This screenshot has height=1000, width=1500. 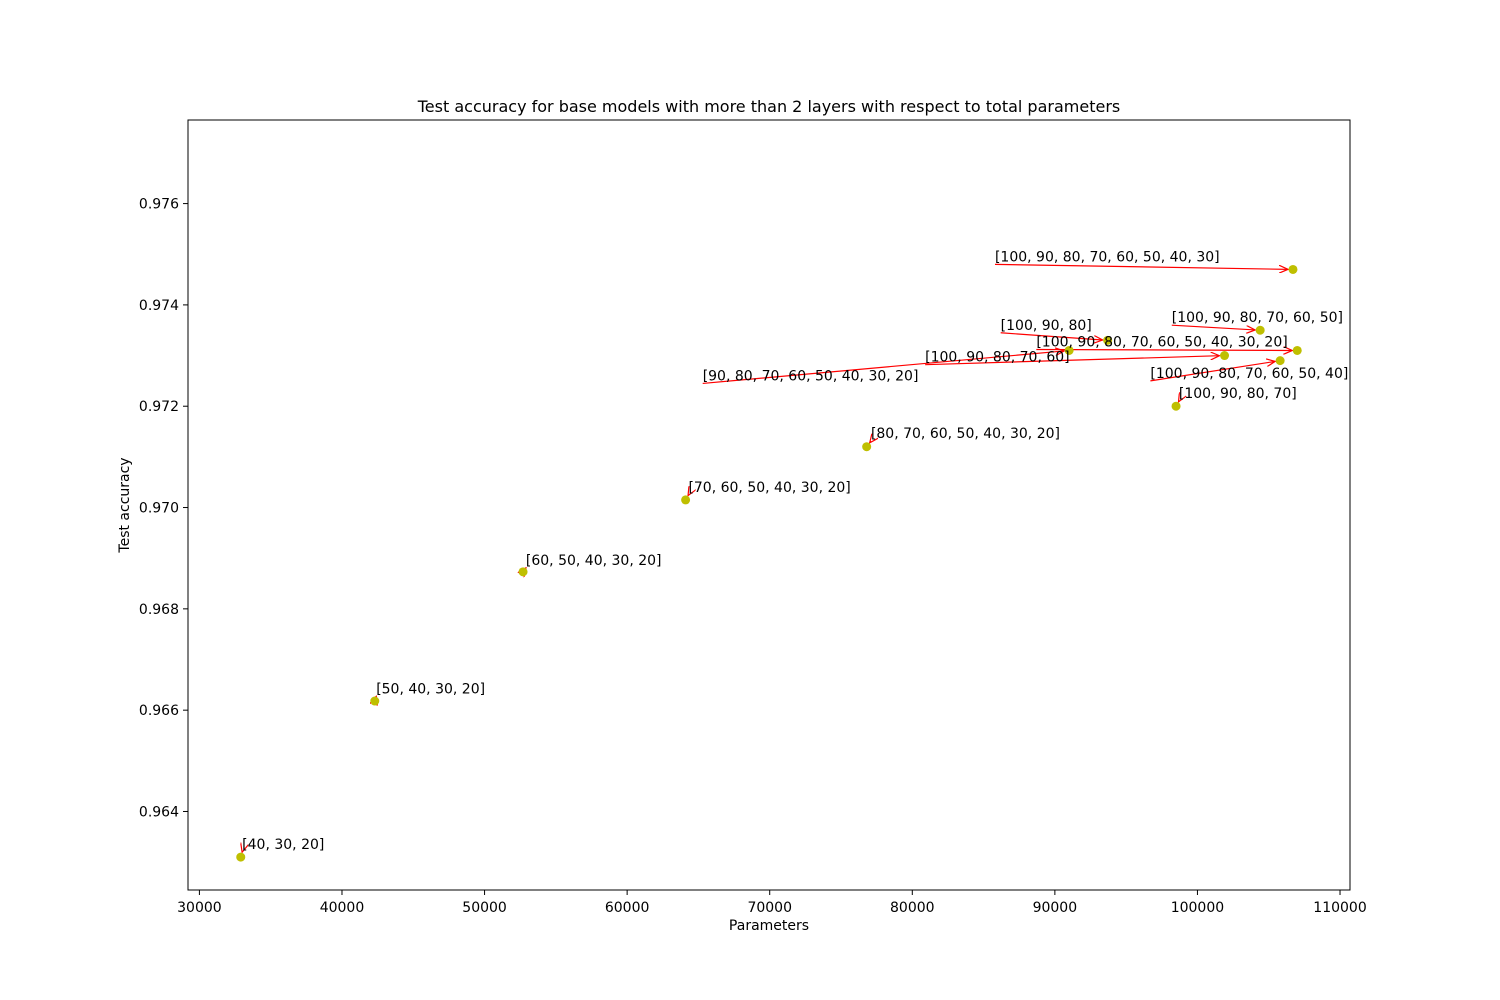 What do you see at coordinates (1238, 394) in the screenshot?
I see `point-label: [100, 90, 80, 70]` at bounding box center [1238, 394].